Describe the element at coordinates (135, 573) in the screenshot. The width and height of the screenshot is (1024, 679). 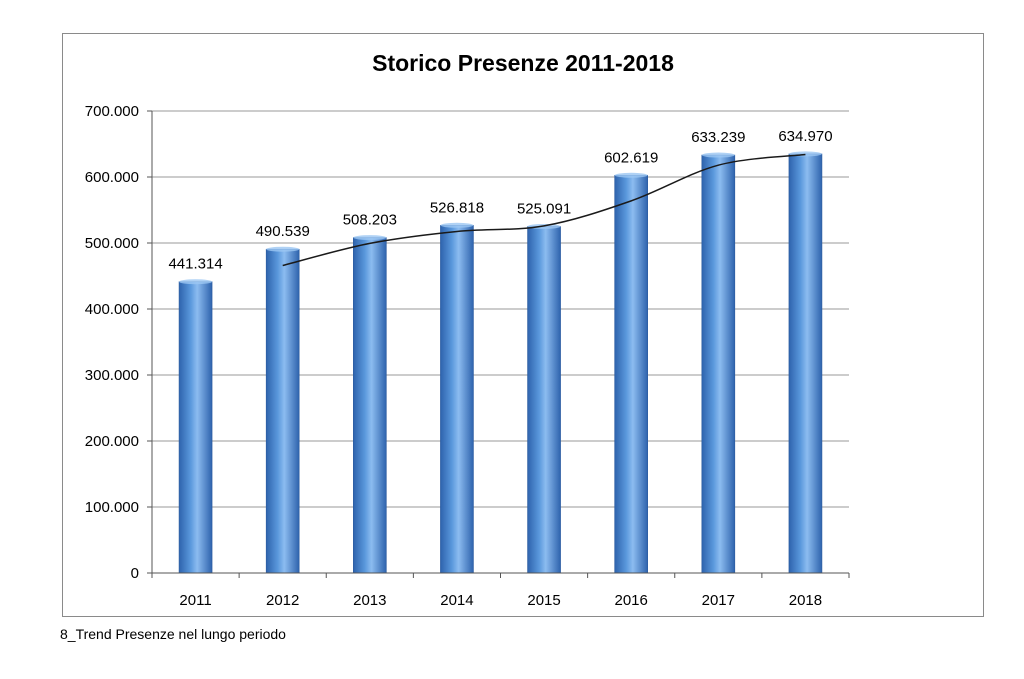
I see `y-tick-label: 0` at that location.